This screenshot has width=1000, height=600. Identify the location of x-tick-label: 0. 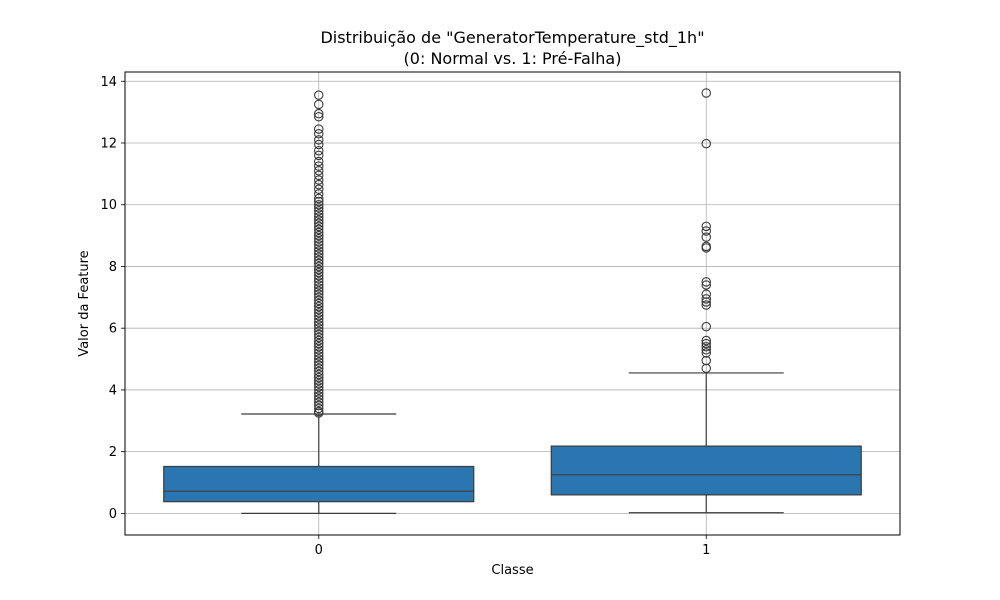
(319, 550).